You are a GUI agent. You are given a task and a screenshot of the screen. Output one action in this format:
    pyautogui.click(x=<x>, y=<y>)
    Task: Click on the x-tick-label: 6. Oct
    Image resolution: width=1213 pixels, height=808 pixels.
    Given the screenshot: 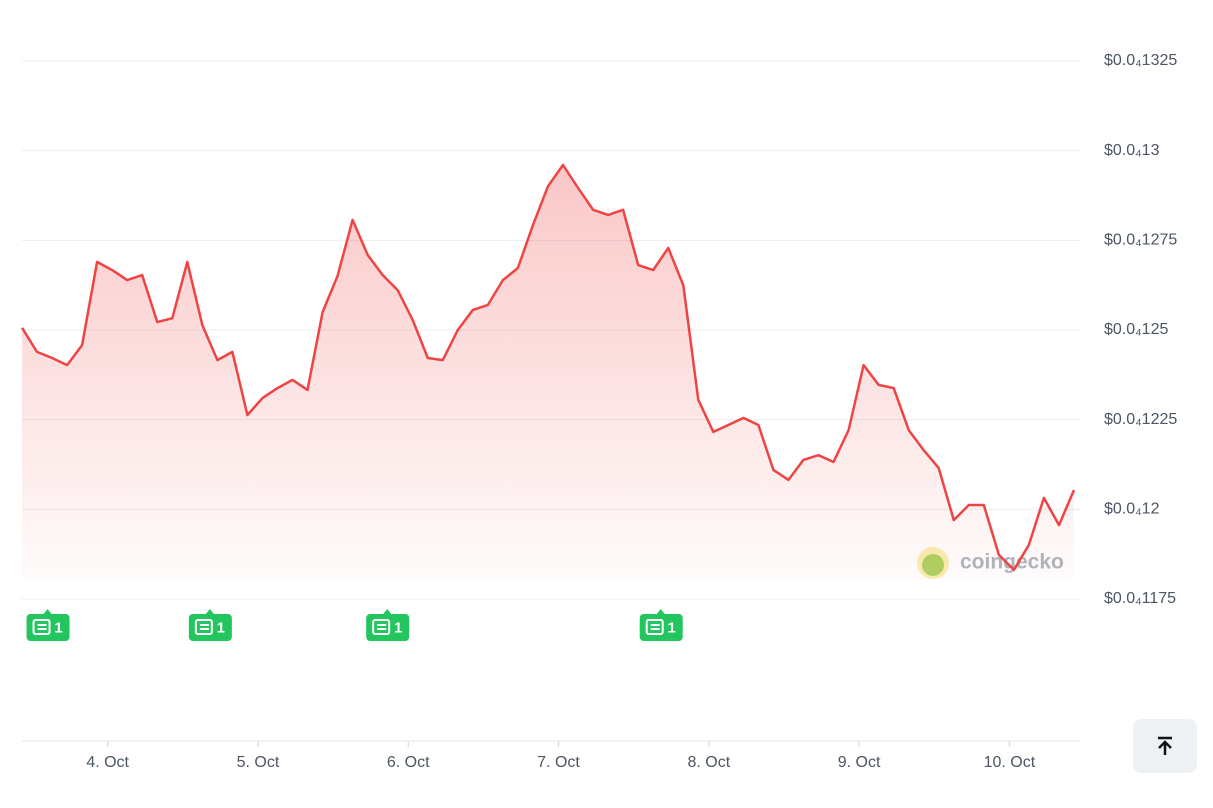 What is the action you would take?
    pyautogui.click(x=408, y=762)
    